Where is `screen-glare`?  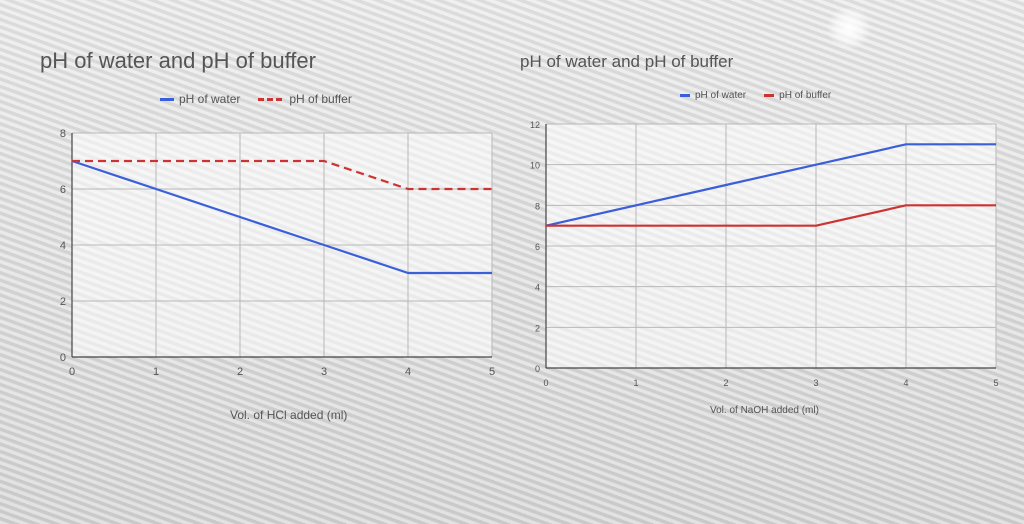
screen-glare is located at coordinates (849, 28).